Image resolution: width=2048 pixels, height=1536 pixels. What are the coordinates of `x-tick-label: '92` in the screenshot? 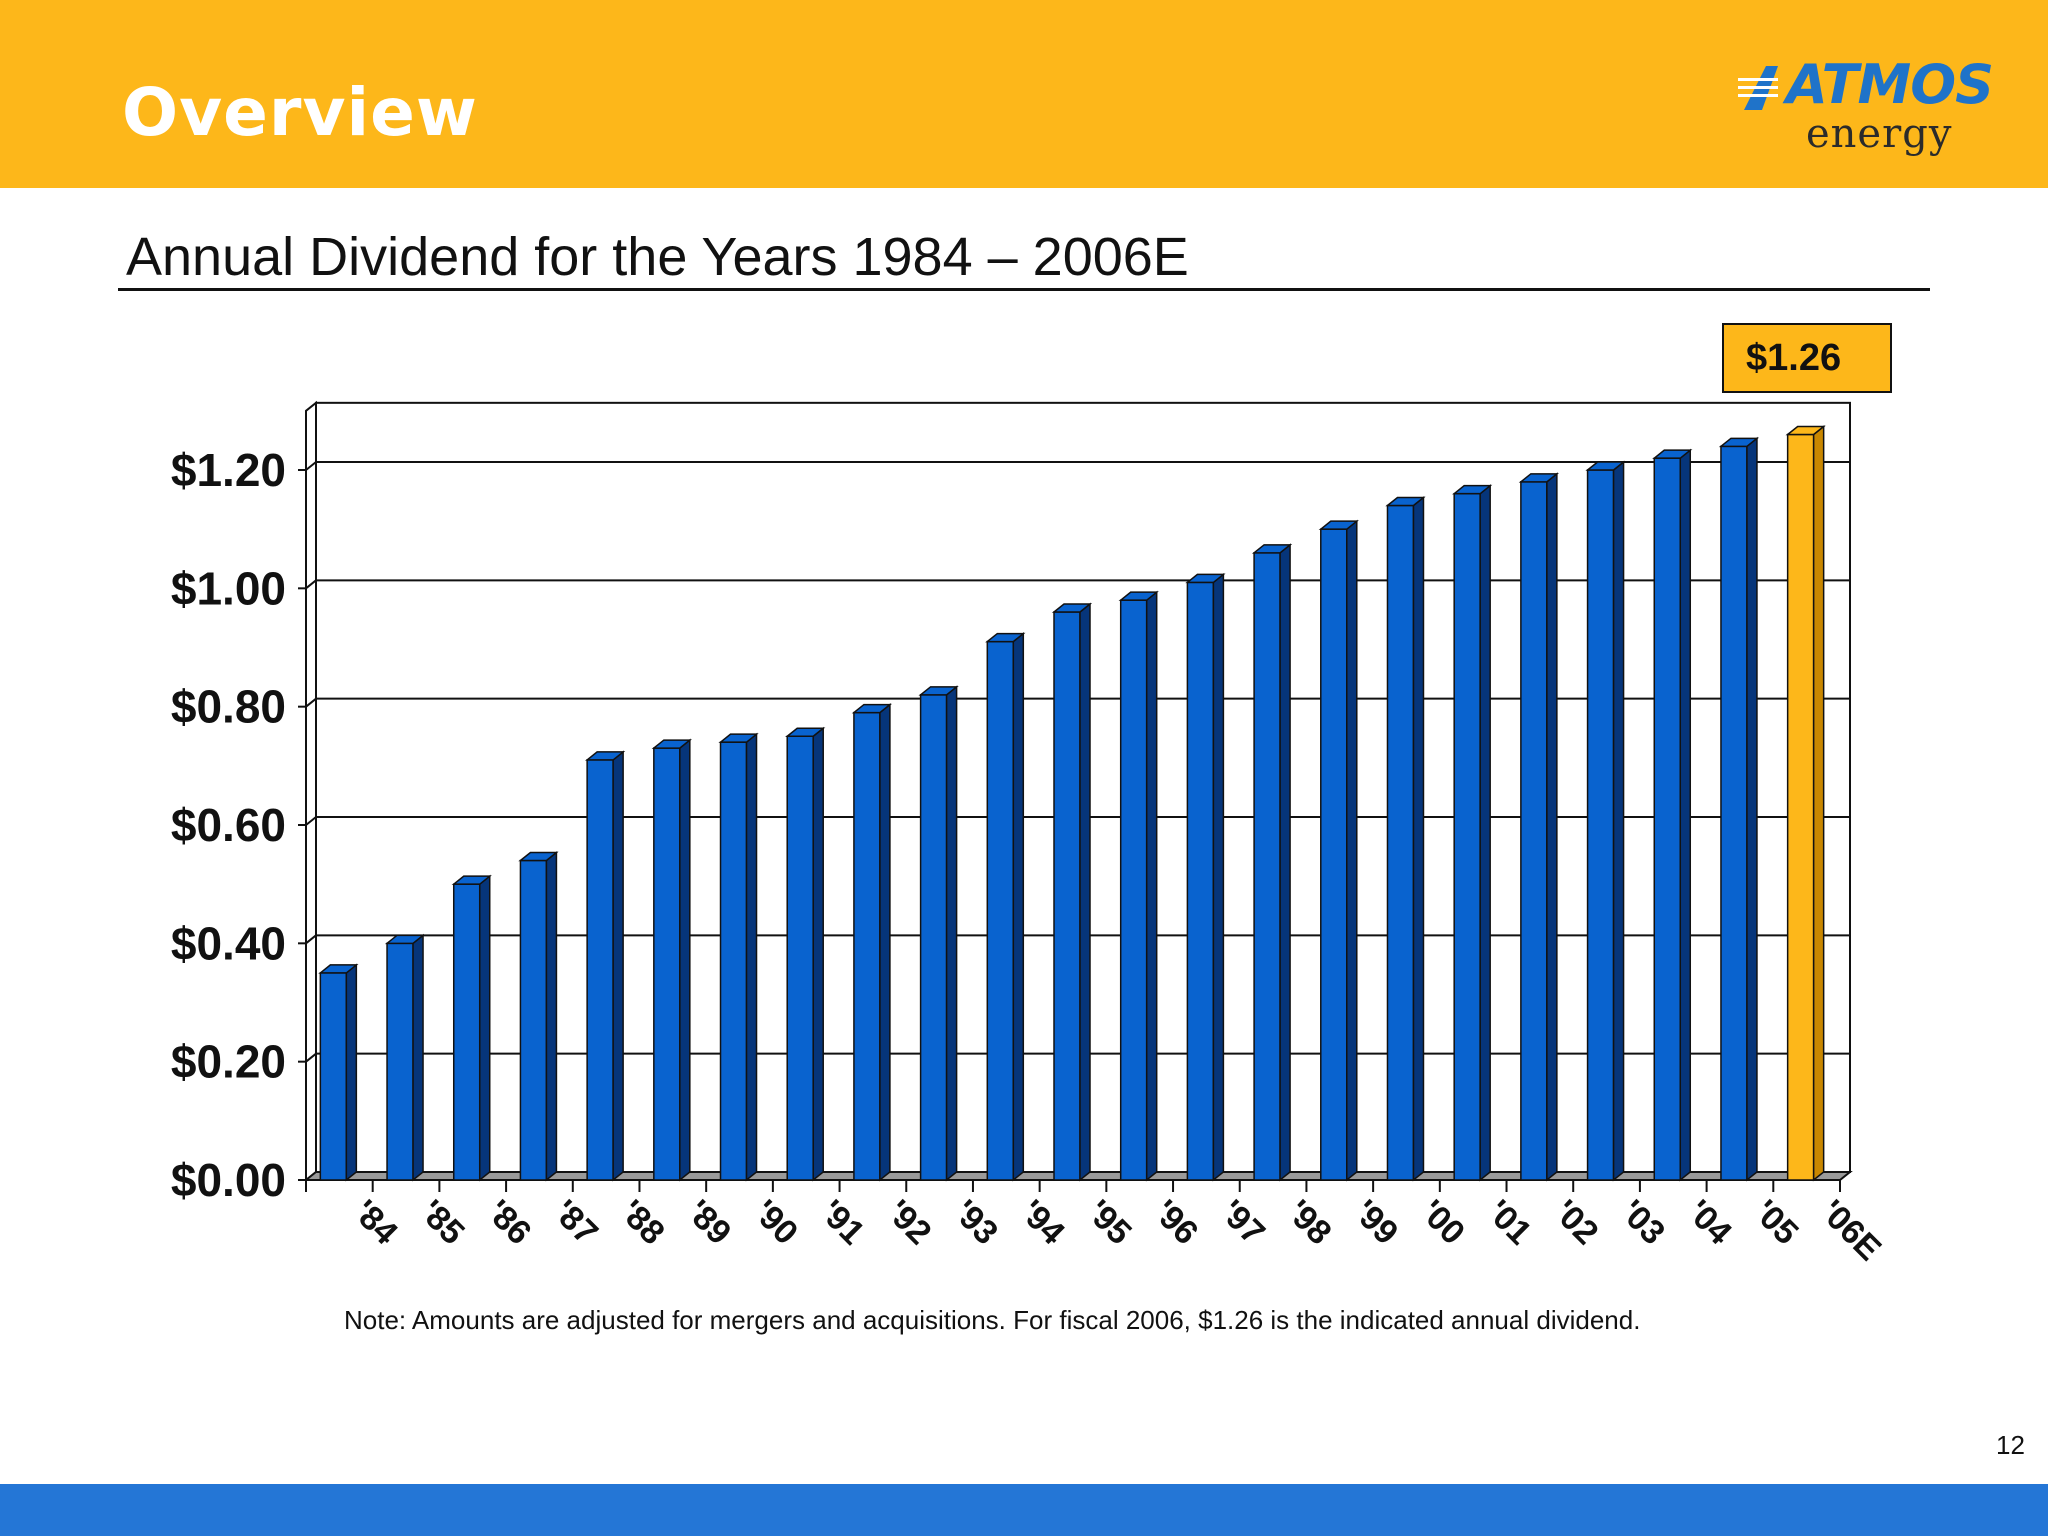 It's located at (908, 1222).